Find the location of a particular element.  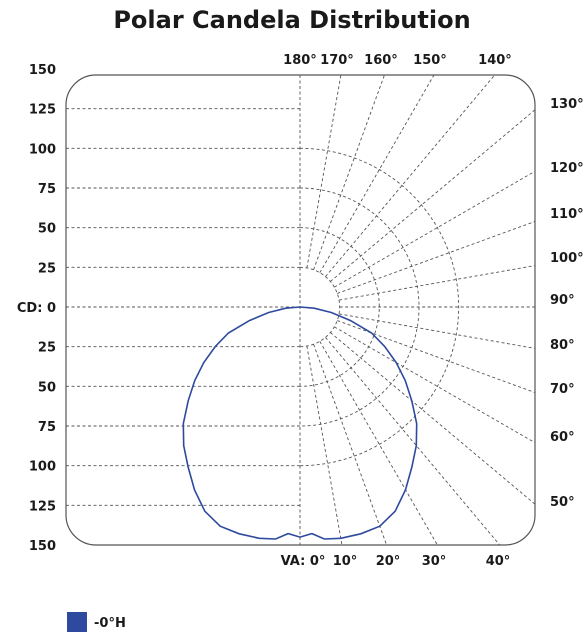

angle-tick-label: 180° is located at coordinates (300, 60).